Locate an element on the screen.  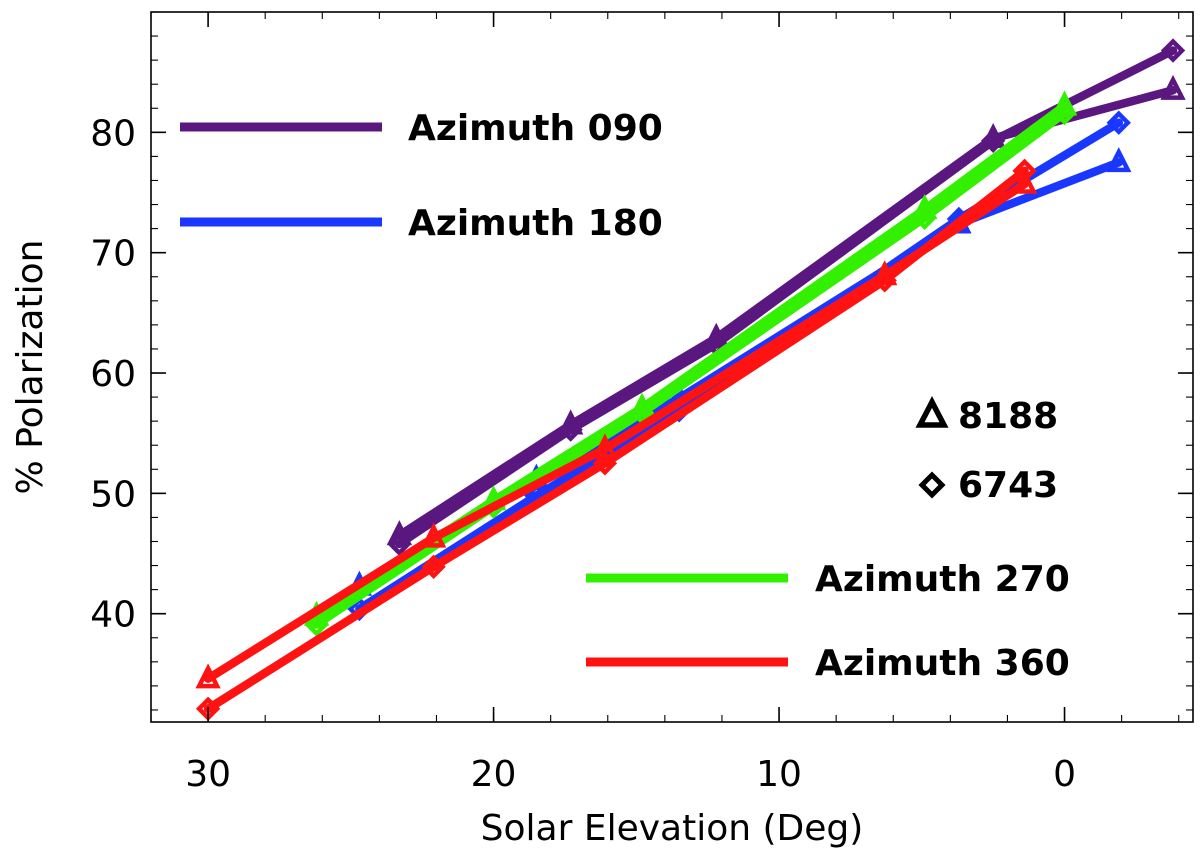
marker-legend-label-triangle: 8188 is located at coordinates (1008, 416).